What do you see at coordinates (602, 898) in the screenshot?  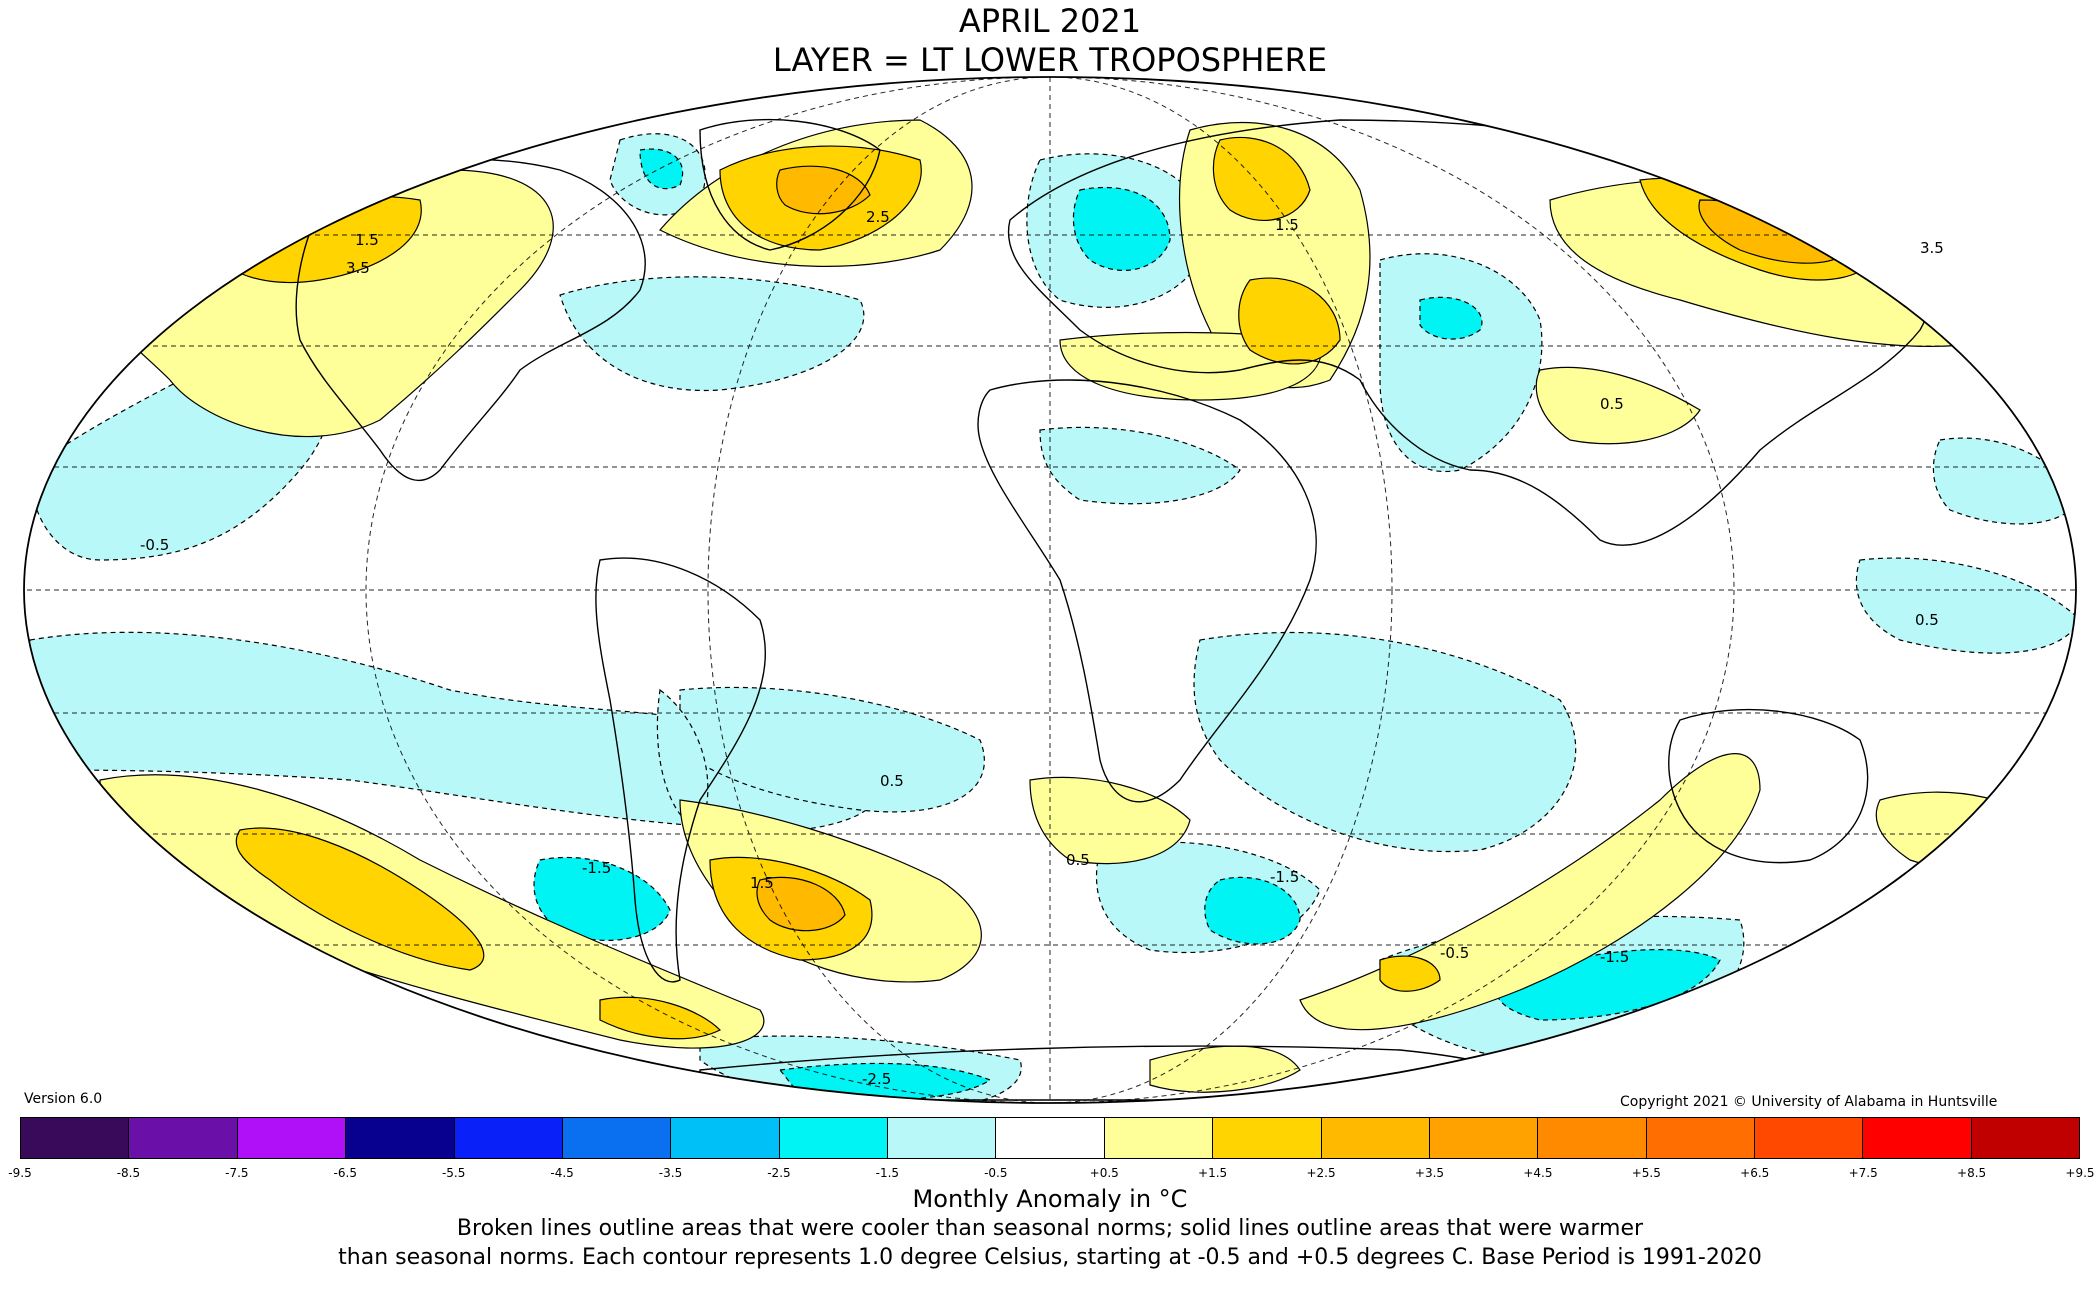 I see `south-pacific-cold` at bounding box center [602, 898].